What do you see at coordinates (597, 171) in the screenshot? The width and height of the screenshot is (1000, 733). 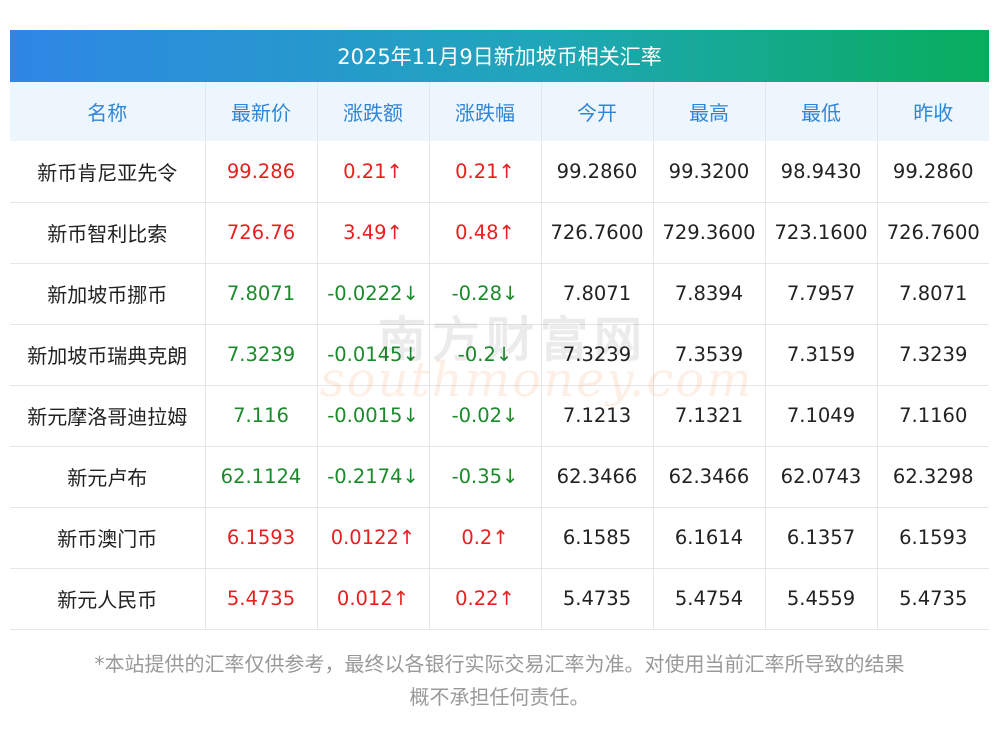 I see `cell-open: 99.2860` at bounding box center [597, 171].